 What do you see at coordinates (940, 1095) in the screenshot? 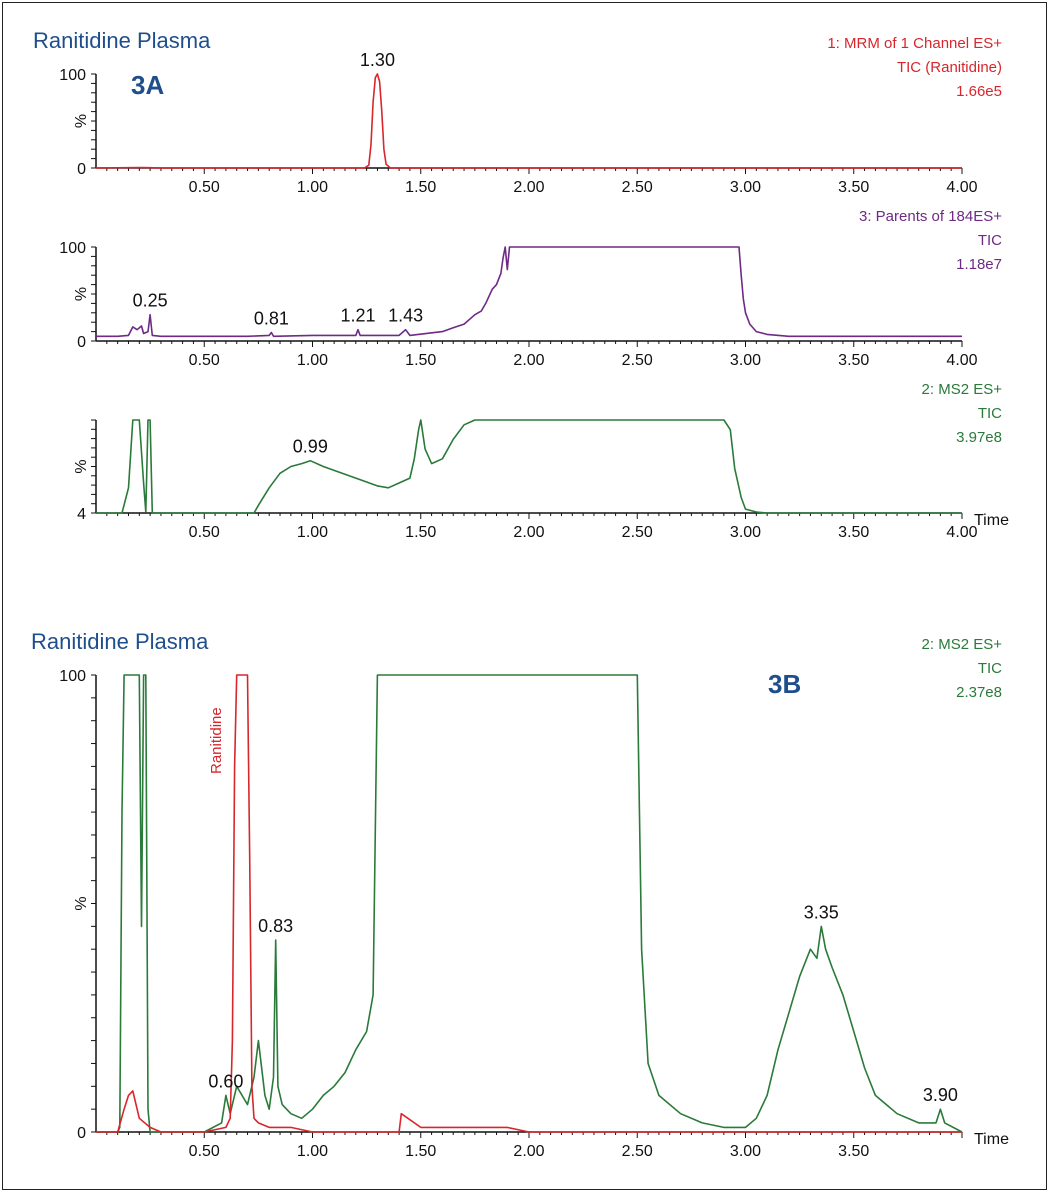
I see `peak-label: 3.90` at bounding box center [940, 1095].